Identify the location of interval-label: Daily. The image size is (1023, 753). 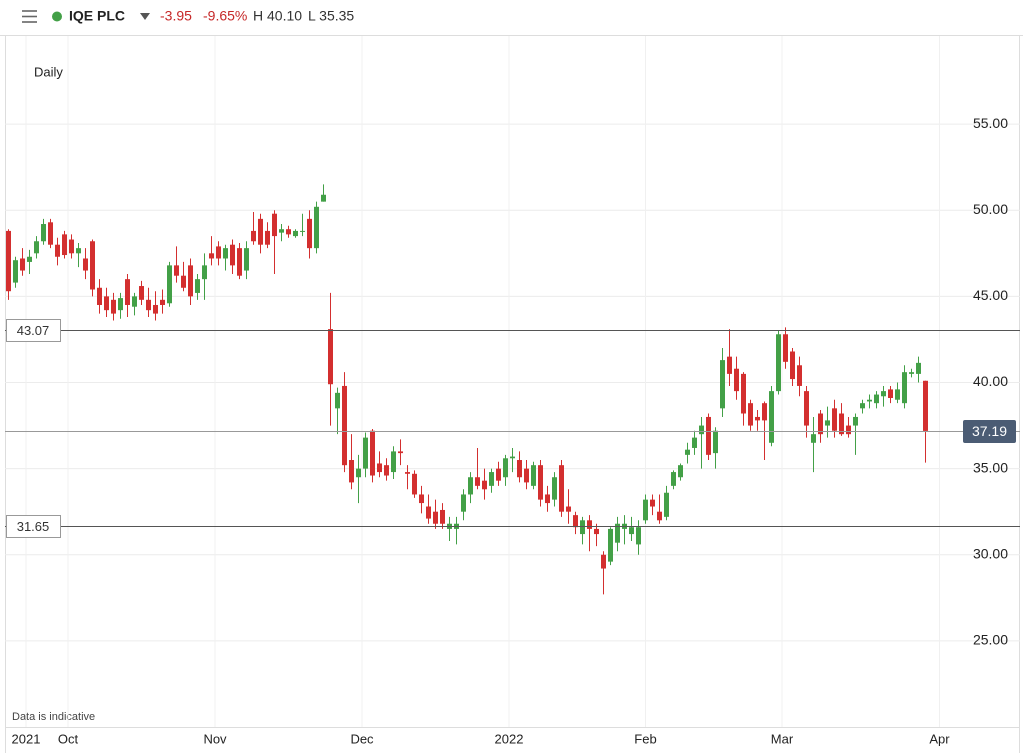
(48, 71).